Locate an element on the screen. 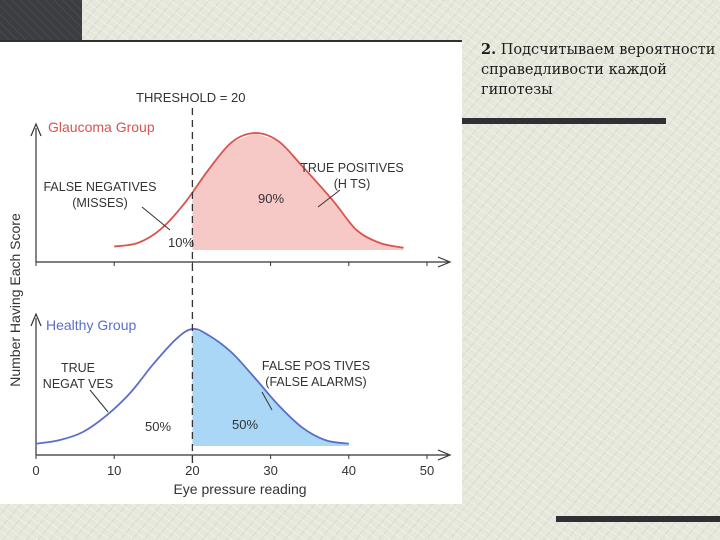 This screenshot has height=540, width=720. slide-number: 2. is located at coordinates (489, 49).